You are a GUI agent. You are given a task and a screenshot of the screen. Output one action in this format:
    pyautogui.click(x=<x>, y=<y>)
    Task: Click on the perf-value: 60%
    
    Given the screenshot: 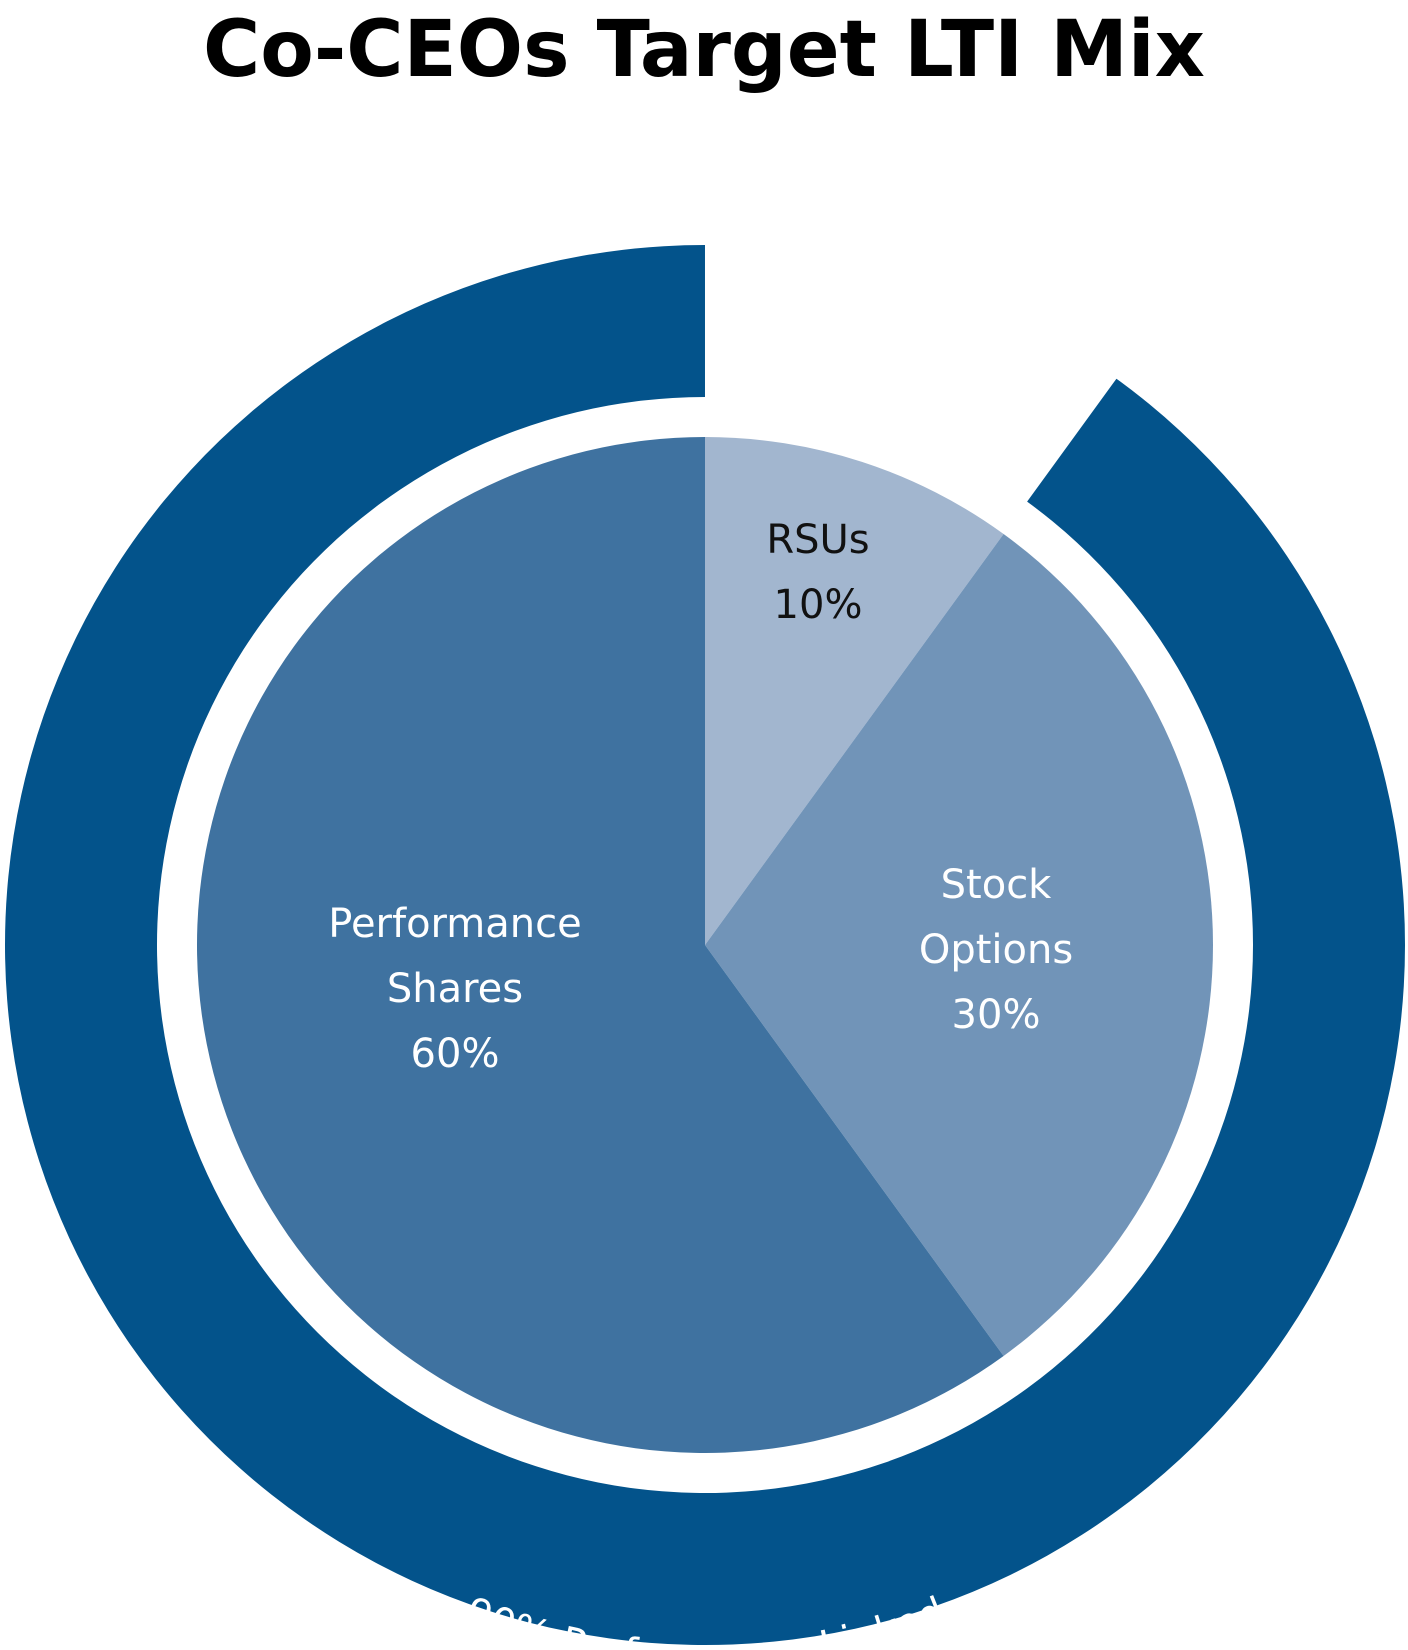 What is the action you would take?
    pyautogui.click(x=455, y=1054)
    